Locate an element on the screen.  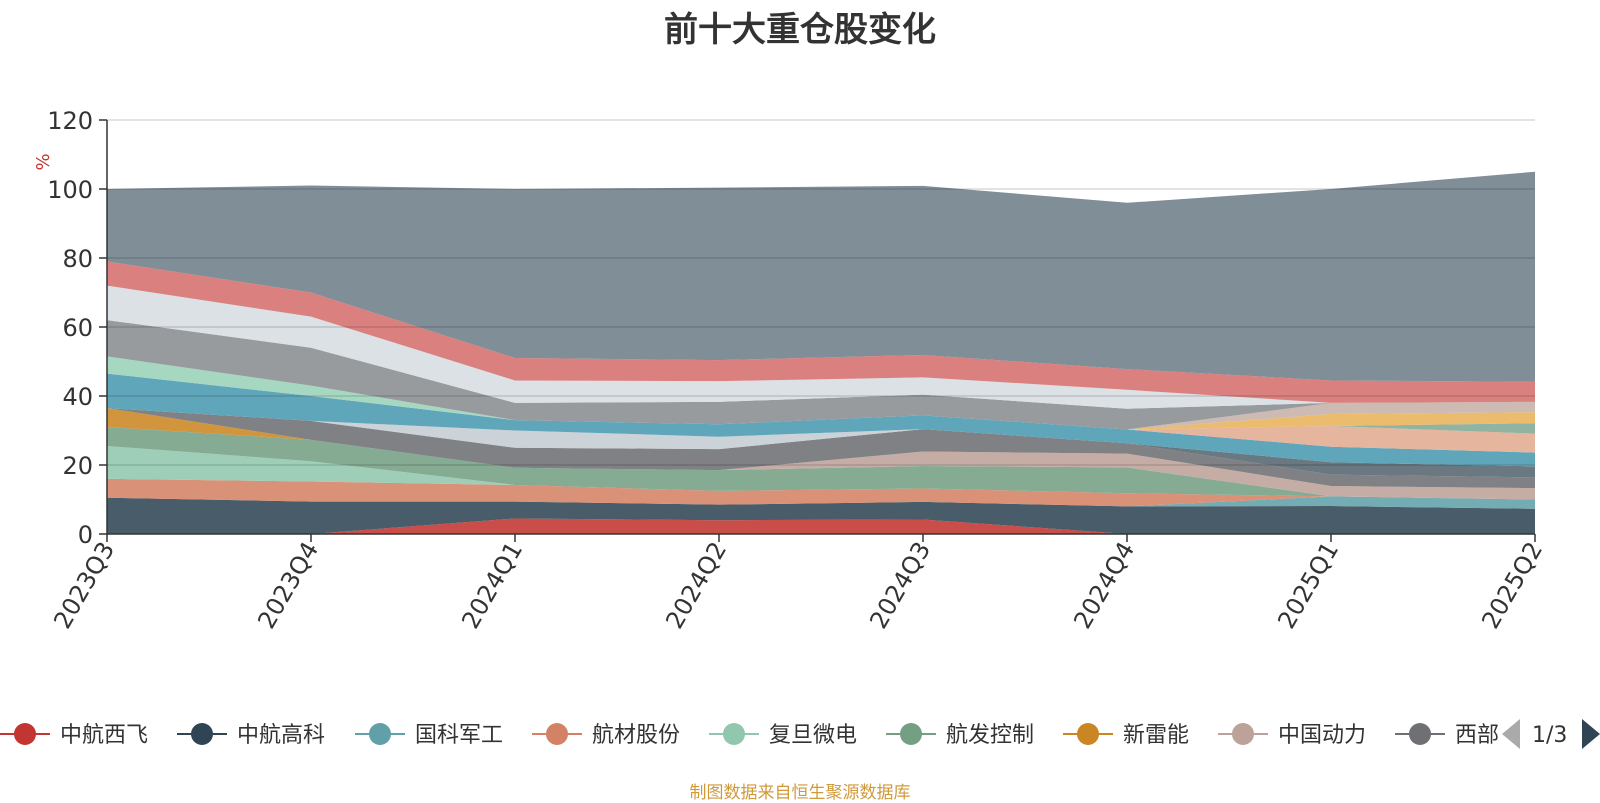
y-tick-label: 60 is located at coordinates (77, 328).